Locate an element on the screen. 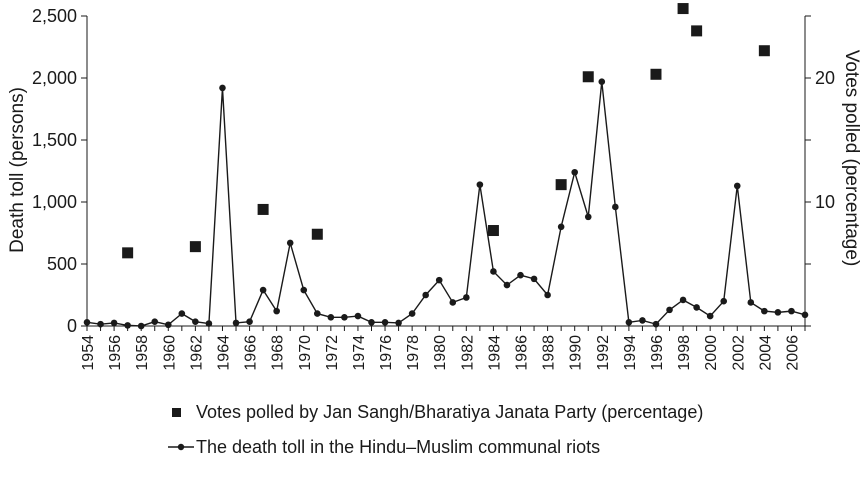  left-tick-label: 0 is located at coordinates (72, 326).